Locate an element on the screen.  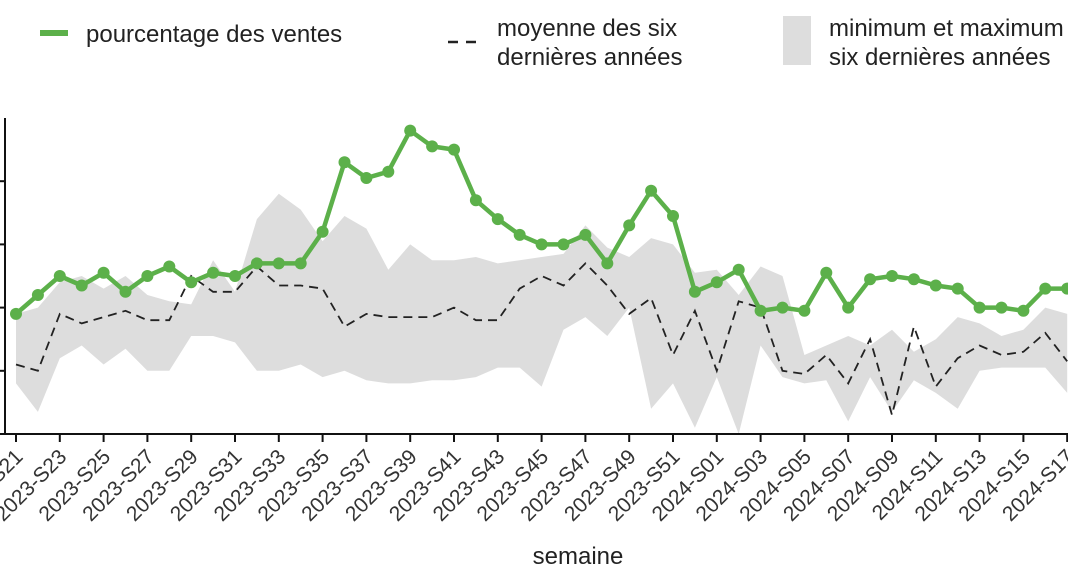
sales-point-2024-S12 is located at coordinates (958, 289).